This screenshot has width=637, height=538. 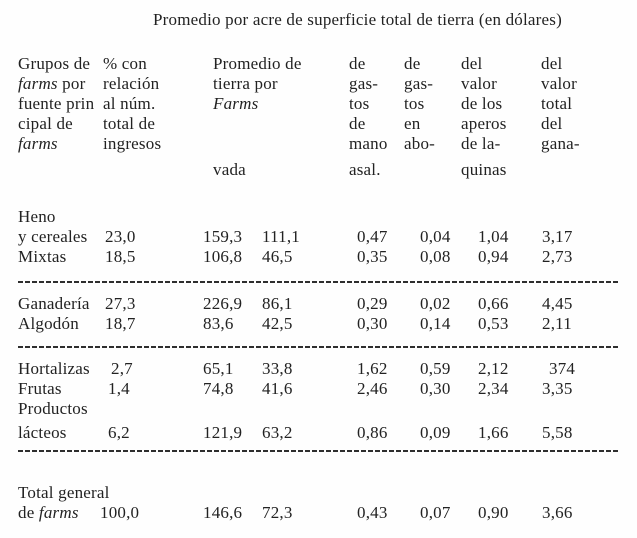 I want to click on header-valor-aperos-line4: aperos, so click(x=484, y=123).